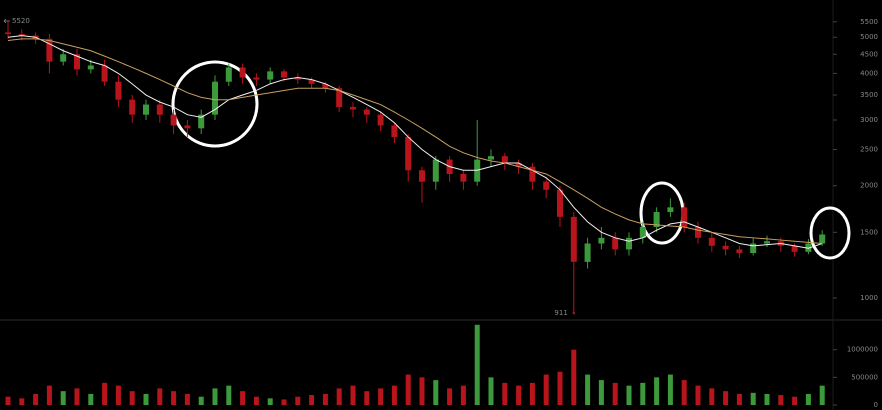 Image resolution: width=882 pixels, height=410 pixels. What do you see at coordinates (869, 54) in the screenshot?
I see `y-tick-label: 4500` at bounding box center [869, 54].